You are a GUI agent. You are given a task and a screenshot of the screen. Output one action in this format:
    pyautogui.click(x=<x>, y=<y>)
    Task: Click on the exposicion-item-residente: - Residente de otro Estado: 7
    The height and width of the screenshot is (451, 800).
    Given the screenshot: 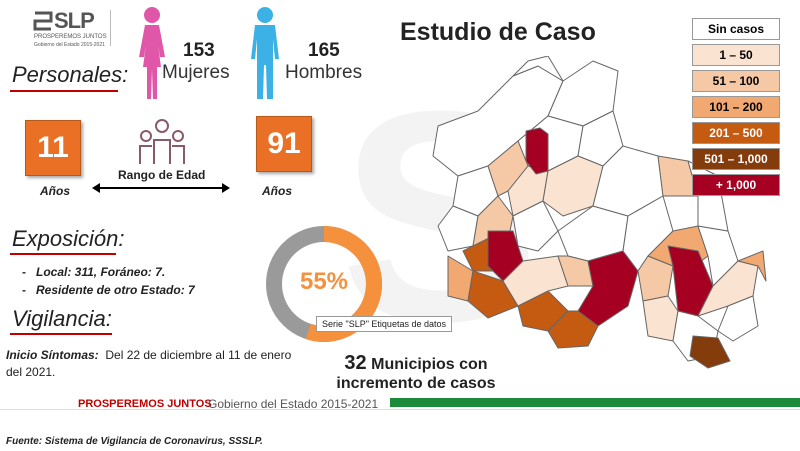 What is the action you would take?
    pyautogui.click(x=108, y=290)
    